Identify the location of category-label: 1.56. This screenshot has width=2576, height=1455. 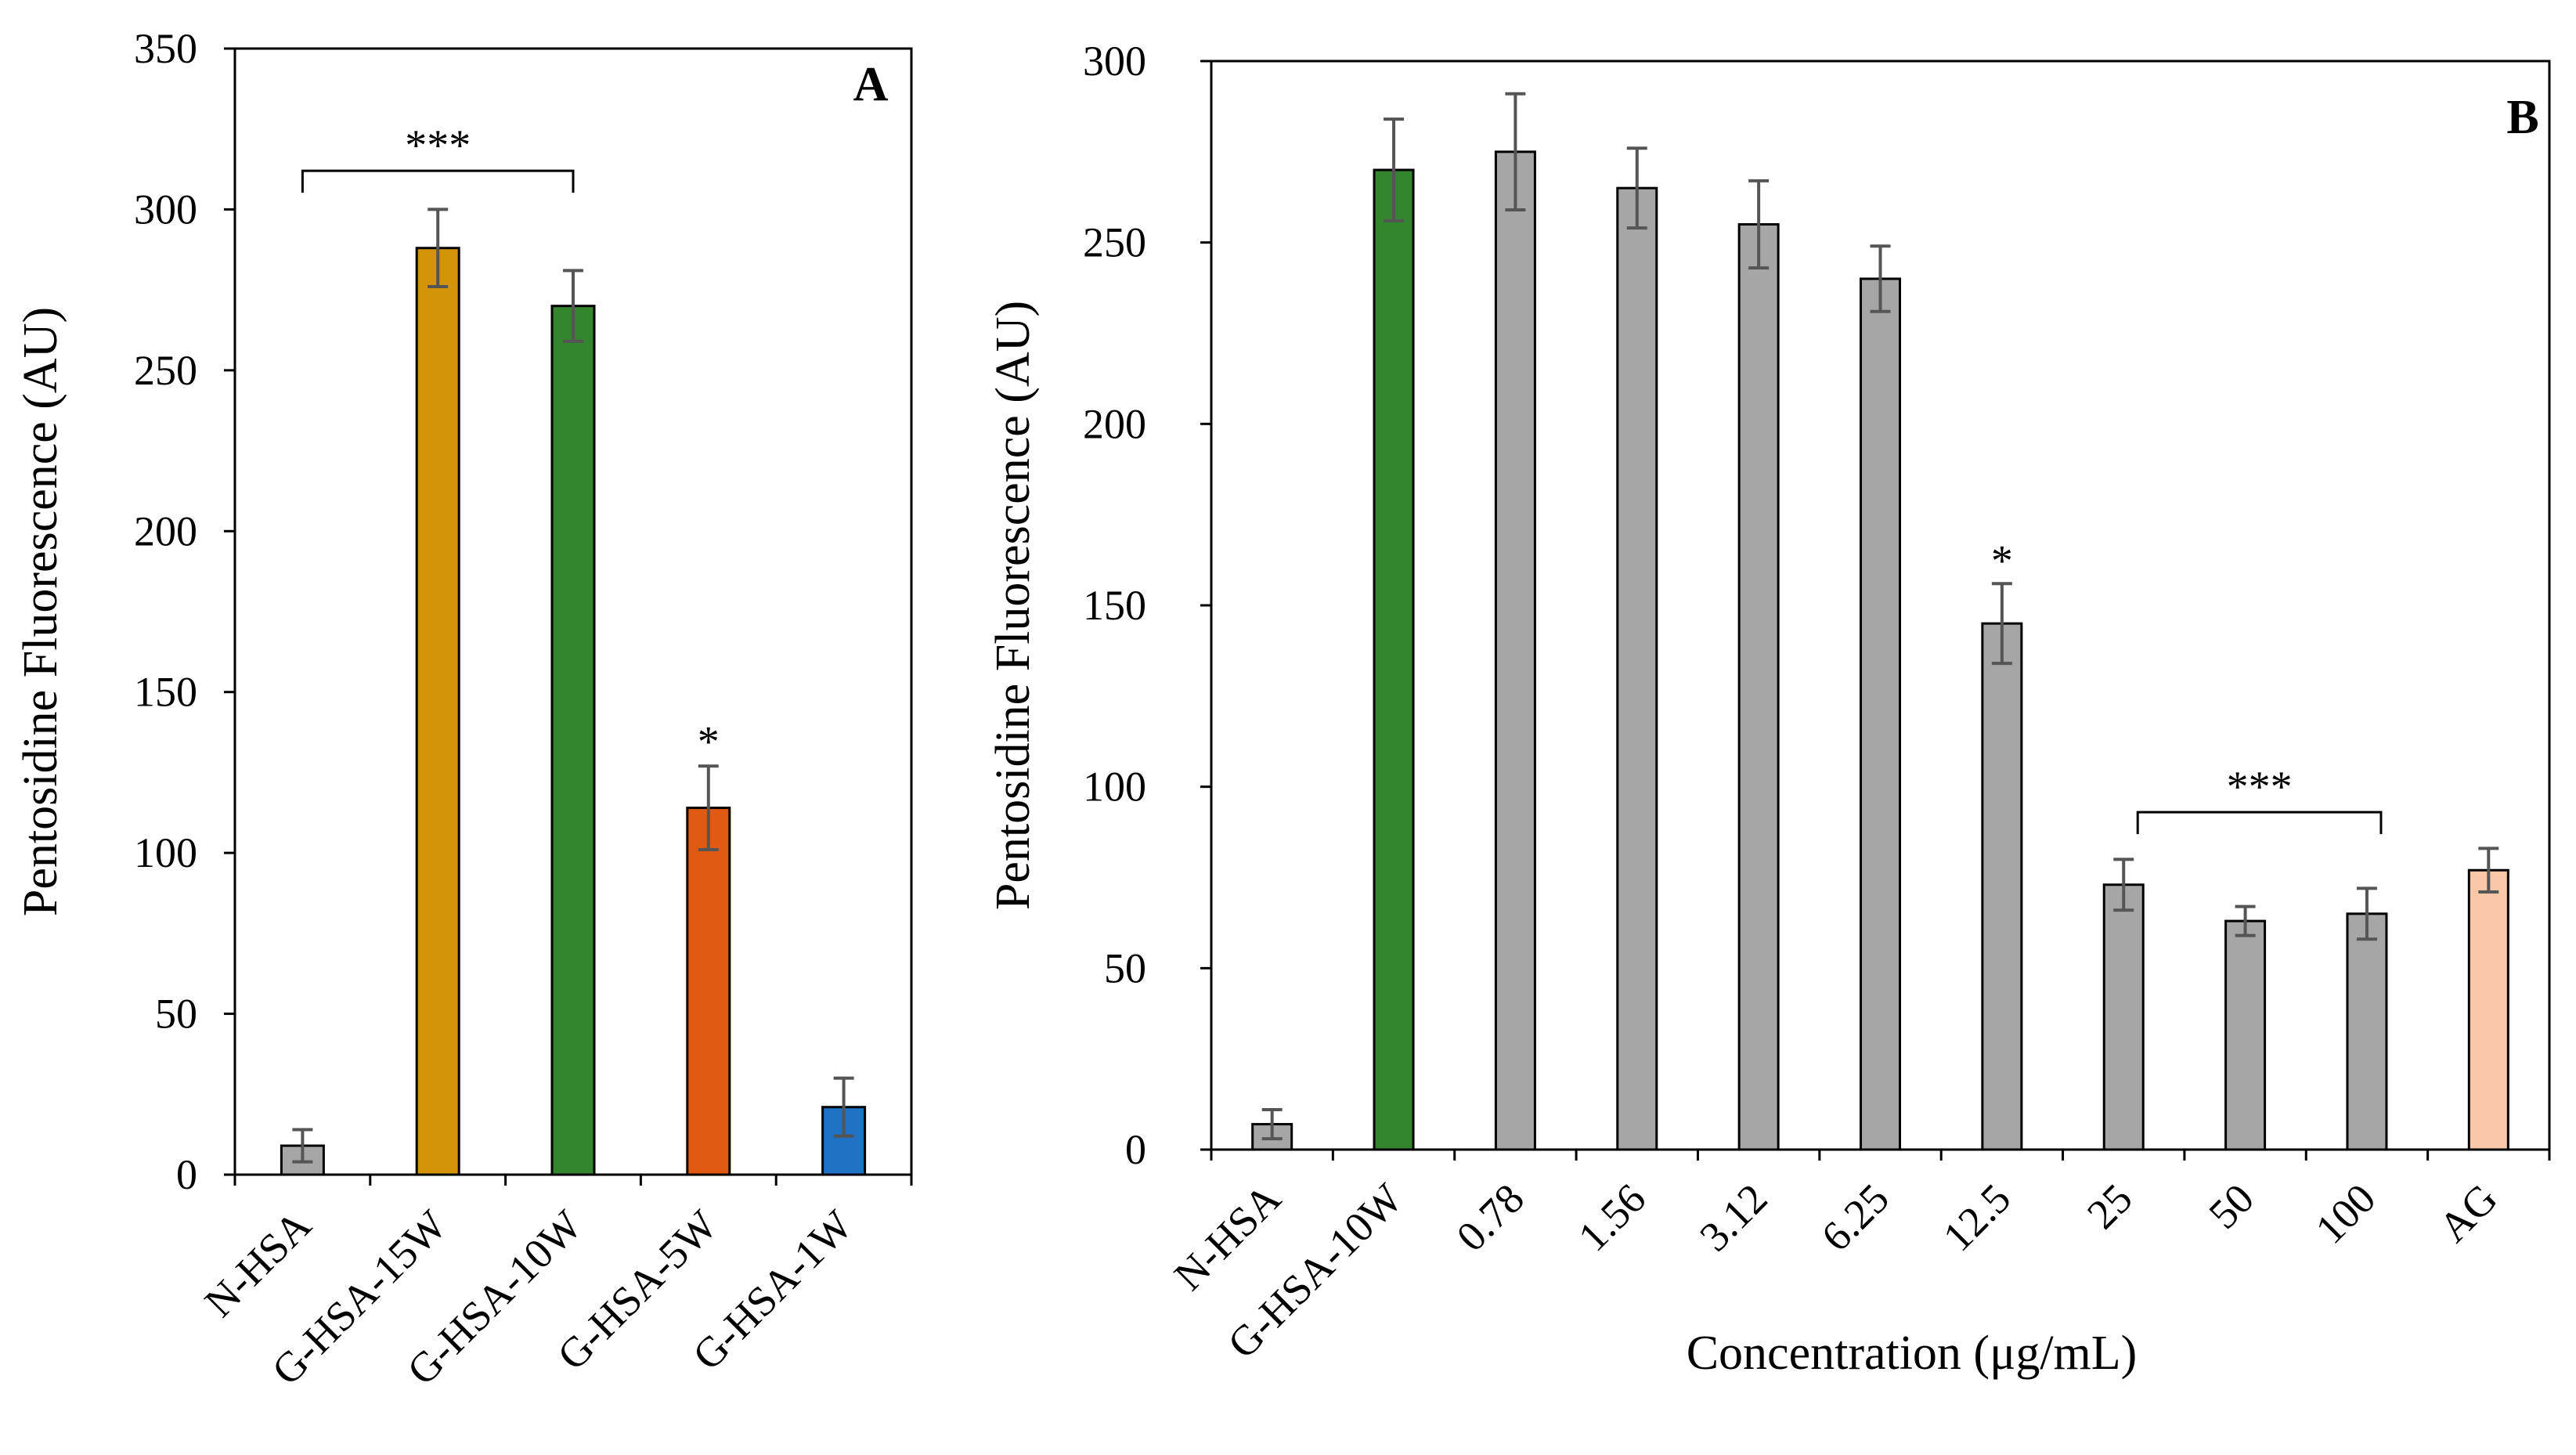
(1611, 1217).